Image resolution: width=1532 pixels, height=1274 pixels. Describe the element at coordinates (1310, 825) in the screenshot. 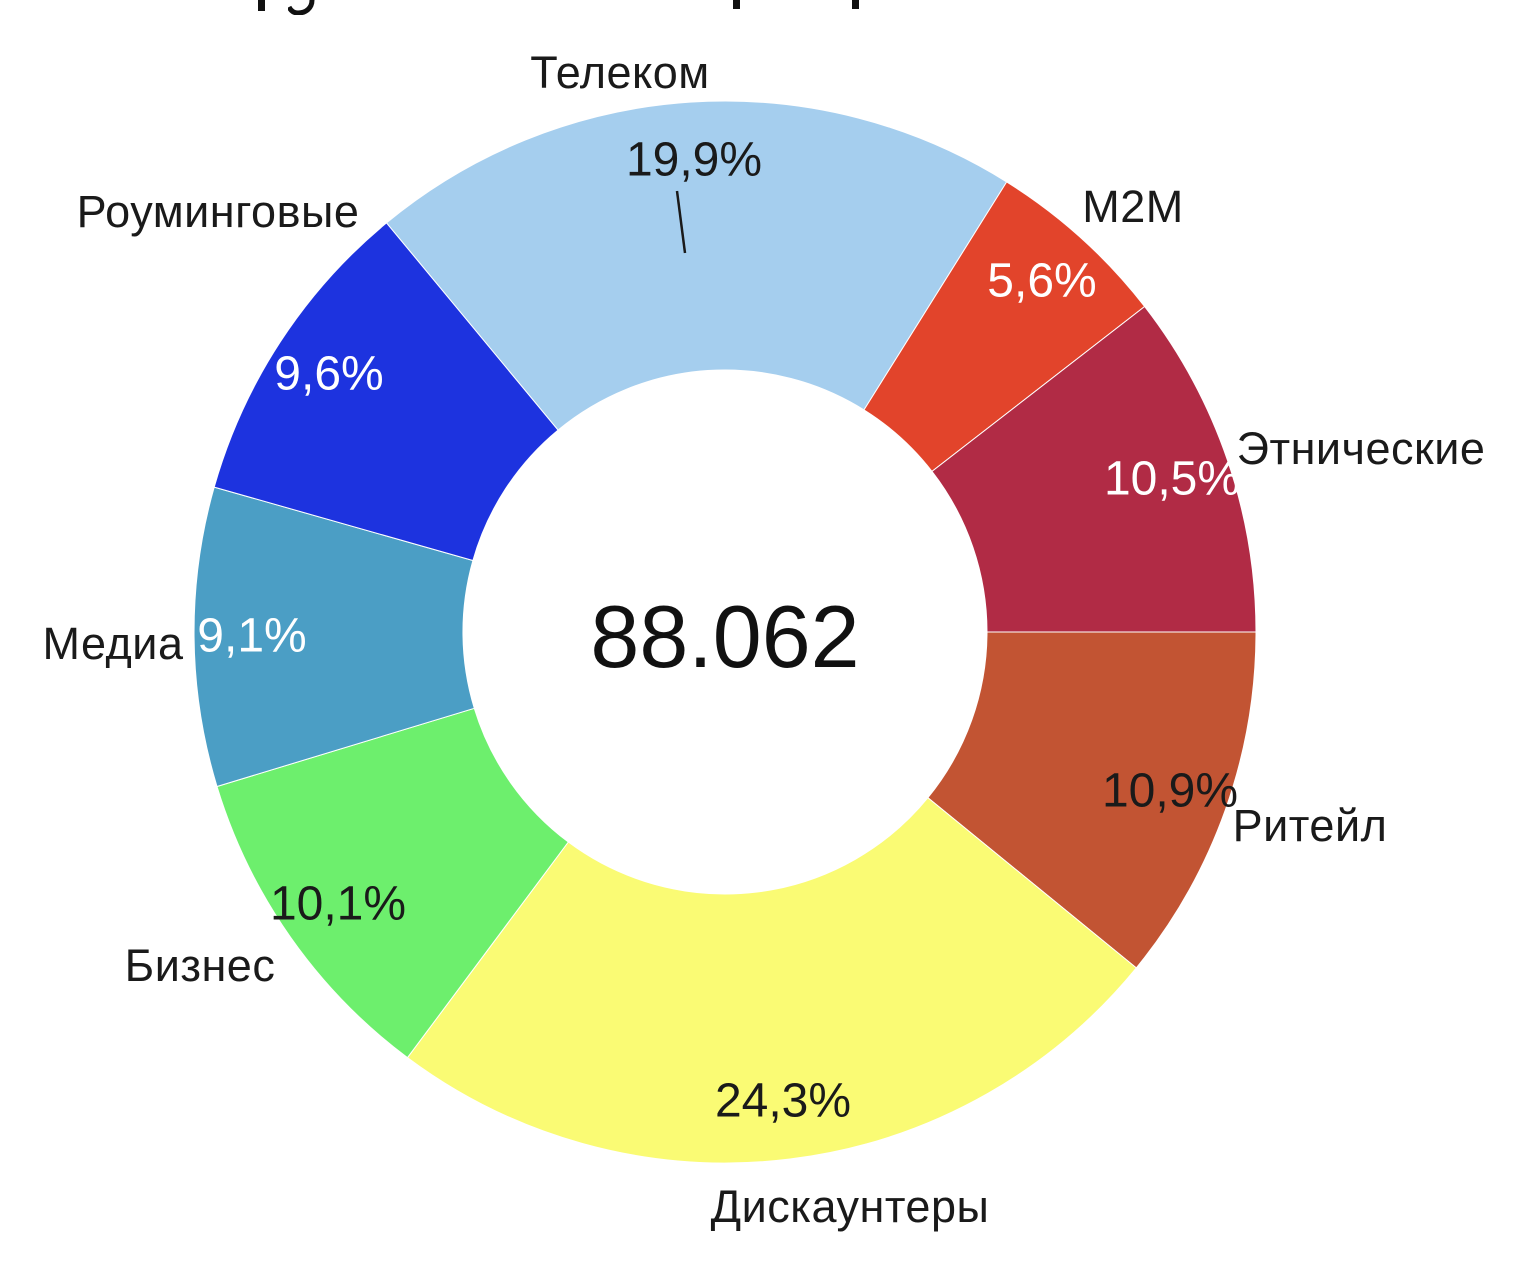

I see `slice-label-retail: Ритейл` at that location.